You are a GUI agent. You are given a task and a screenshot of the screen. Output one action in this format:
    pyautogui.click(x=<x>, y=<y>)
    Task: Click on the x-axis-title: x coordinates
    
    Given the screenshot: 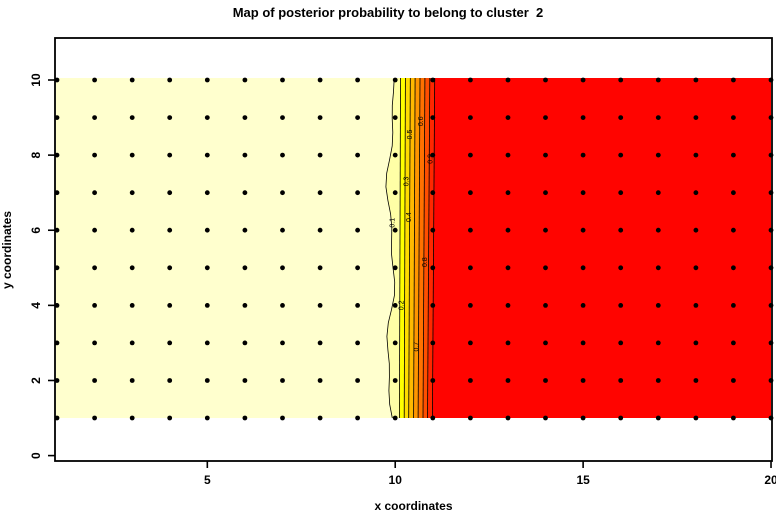 What is the action you would take?
    pyautogui.click(x=413, y=506)
    